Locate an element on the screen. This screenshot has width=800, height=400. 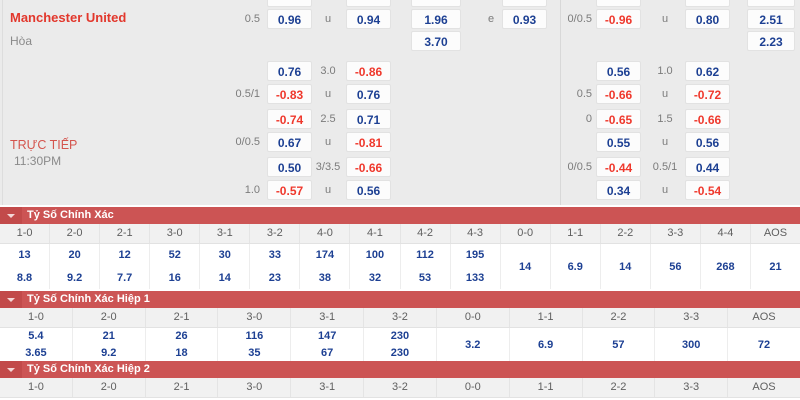
score-odd: 56 is located at coordinates (675, 266).